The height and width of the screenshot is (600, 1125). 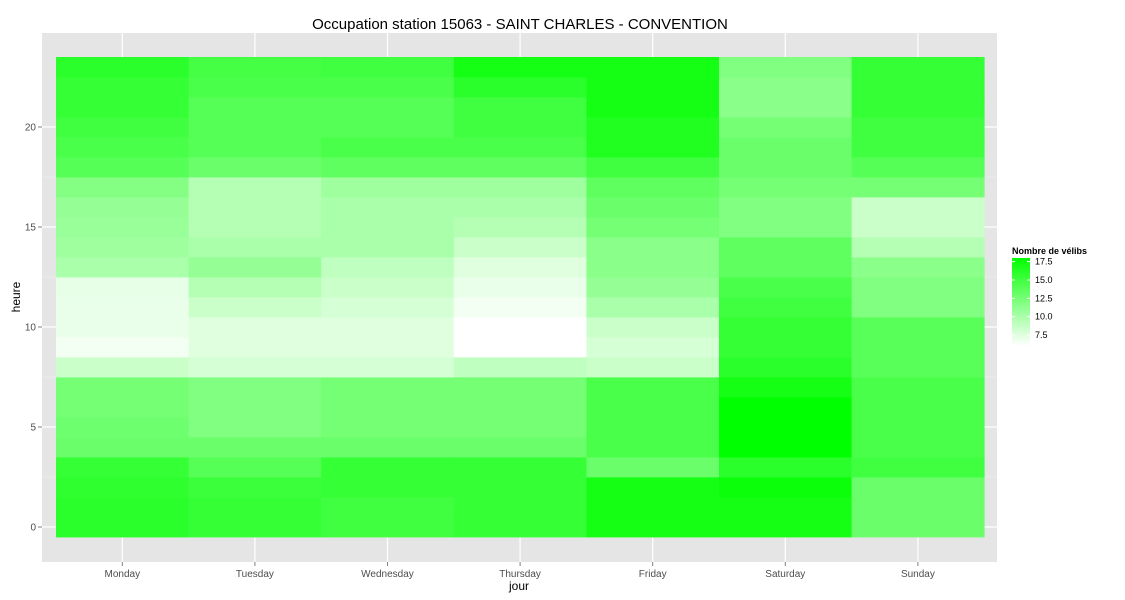 What do you see at coordinates (518, 586) in the screenshot?
I see `x-axis-title: jour` at bounding box center [518, 586].